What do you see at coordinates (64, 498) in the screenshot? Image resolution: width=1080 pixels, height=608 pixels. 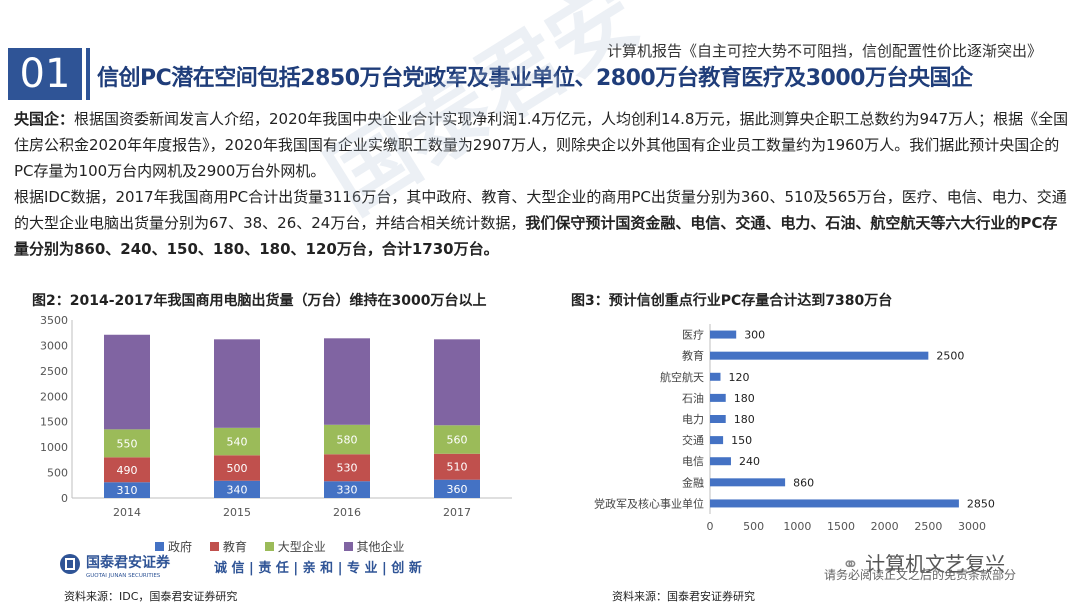 I see `y-tick-label: 0` at bounding box center [64, 498].